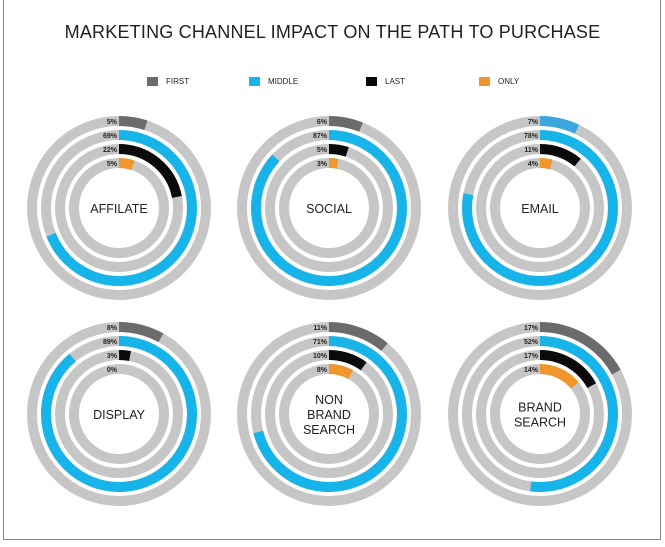 The width and height of the screenshot is (665, 547). I want to click on channel-label: EMAIL, so click(540, 209).